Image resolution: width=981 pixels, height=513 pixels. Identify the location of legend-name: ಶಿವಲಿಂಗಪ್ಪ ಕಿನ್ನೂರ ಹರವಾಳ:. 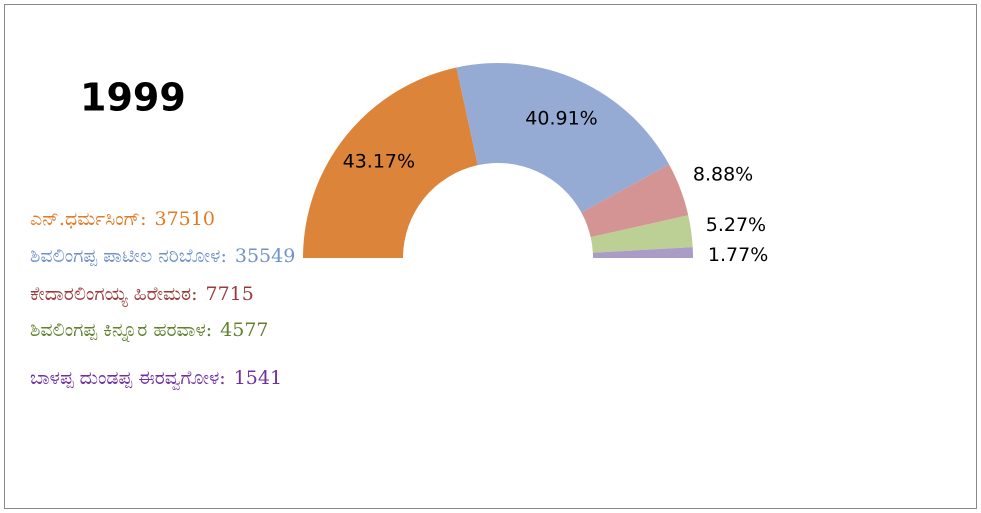
(121, 331).